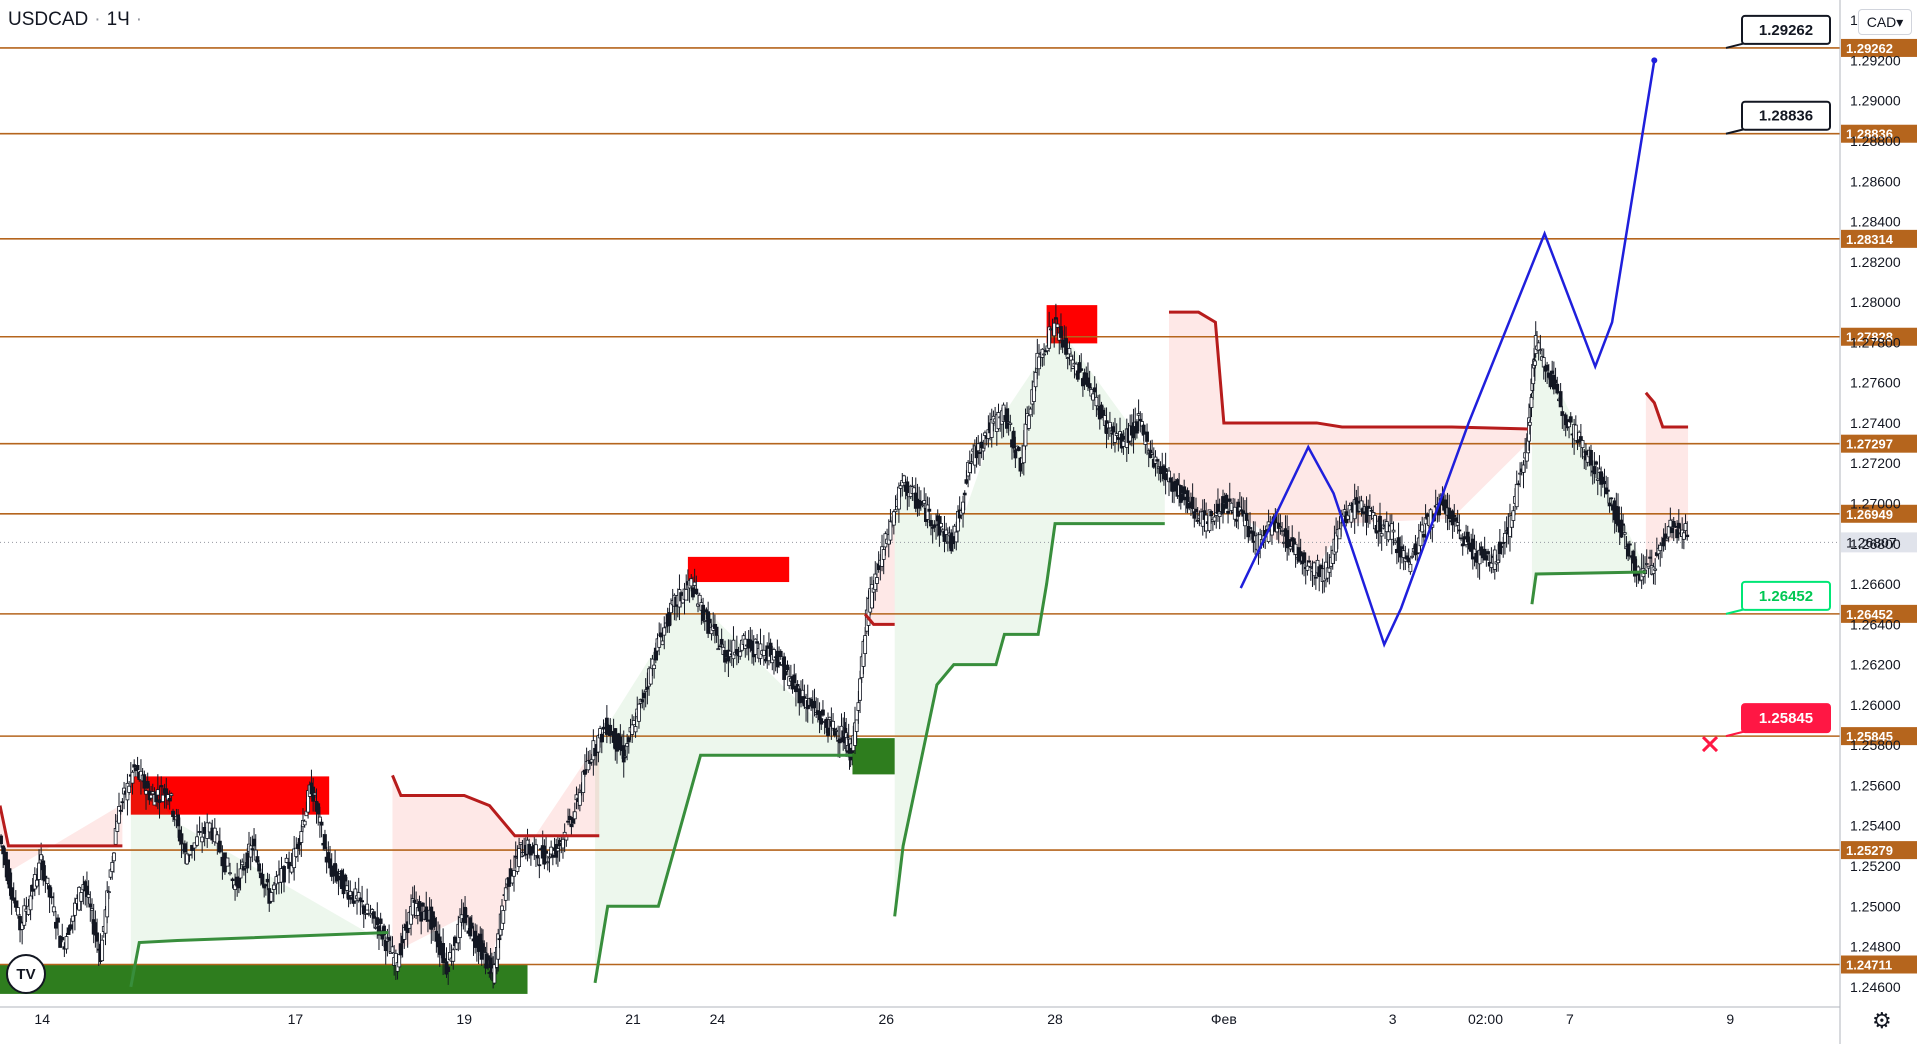 This screenshot has width=1920, height=1044. What do you see at coordinates (1875, 222) in the screenshot?
I see `y-tick-label: 1.28400` at bounding box center [1875, 222].